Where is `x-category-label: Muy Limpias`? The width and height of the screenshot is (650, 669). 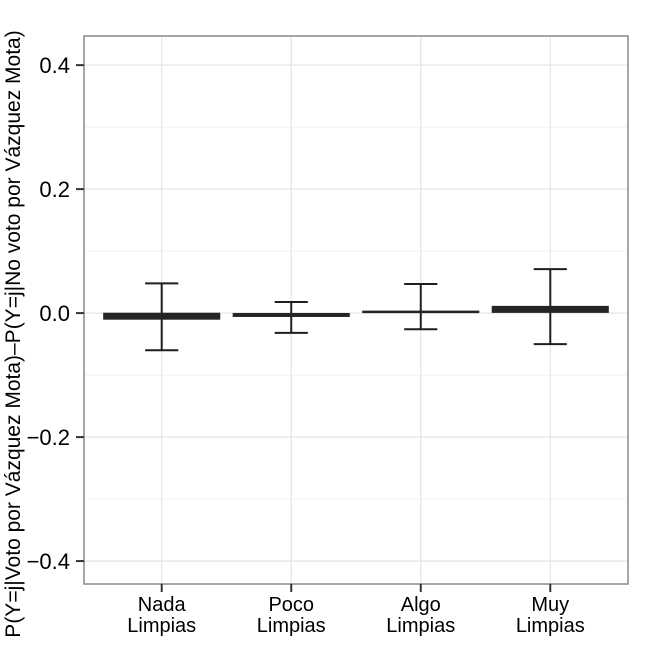
x-category-label: Muy Limpias is located at coordinates (550, 615).